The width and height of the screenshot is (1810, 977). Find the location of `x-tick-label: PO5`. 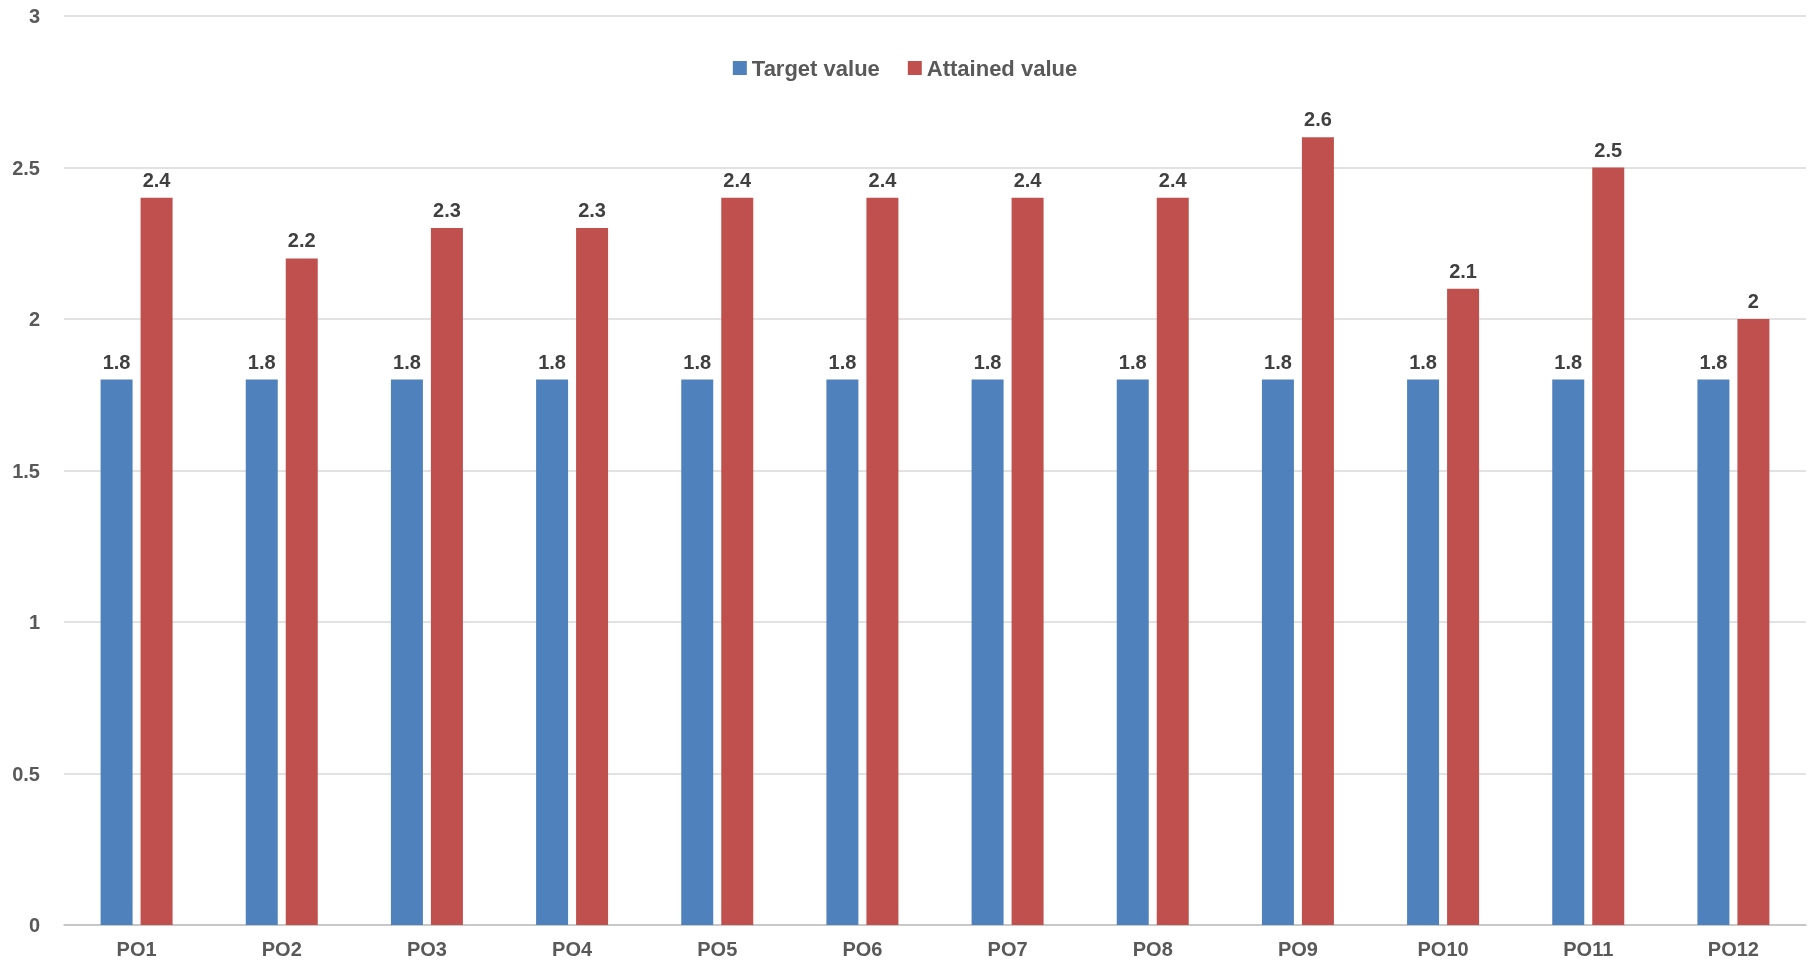

x-tick-label: PO5 is located at coordinates (717, 949).